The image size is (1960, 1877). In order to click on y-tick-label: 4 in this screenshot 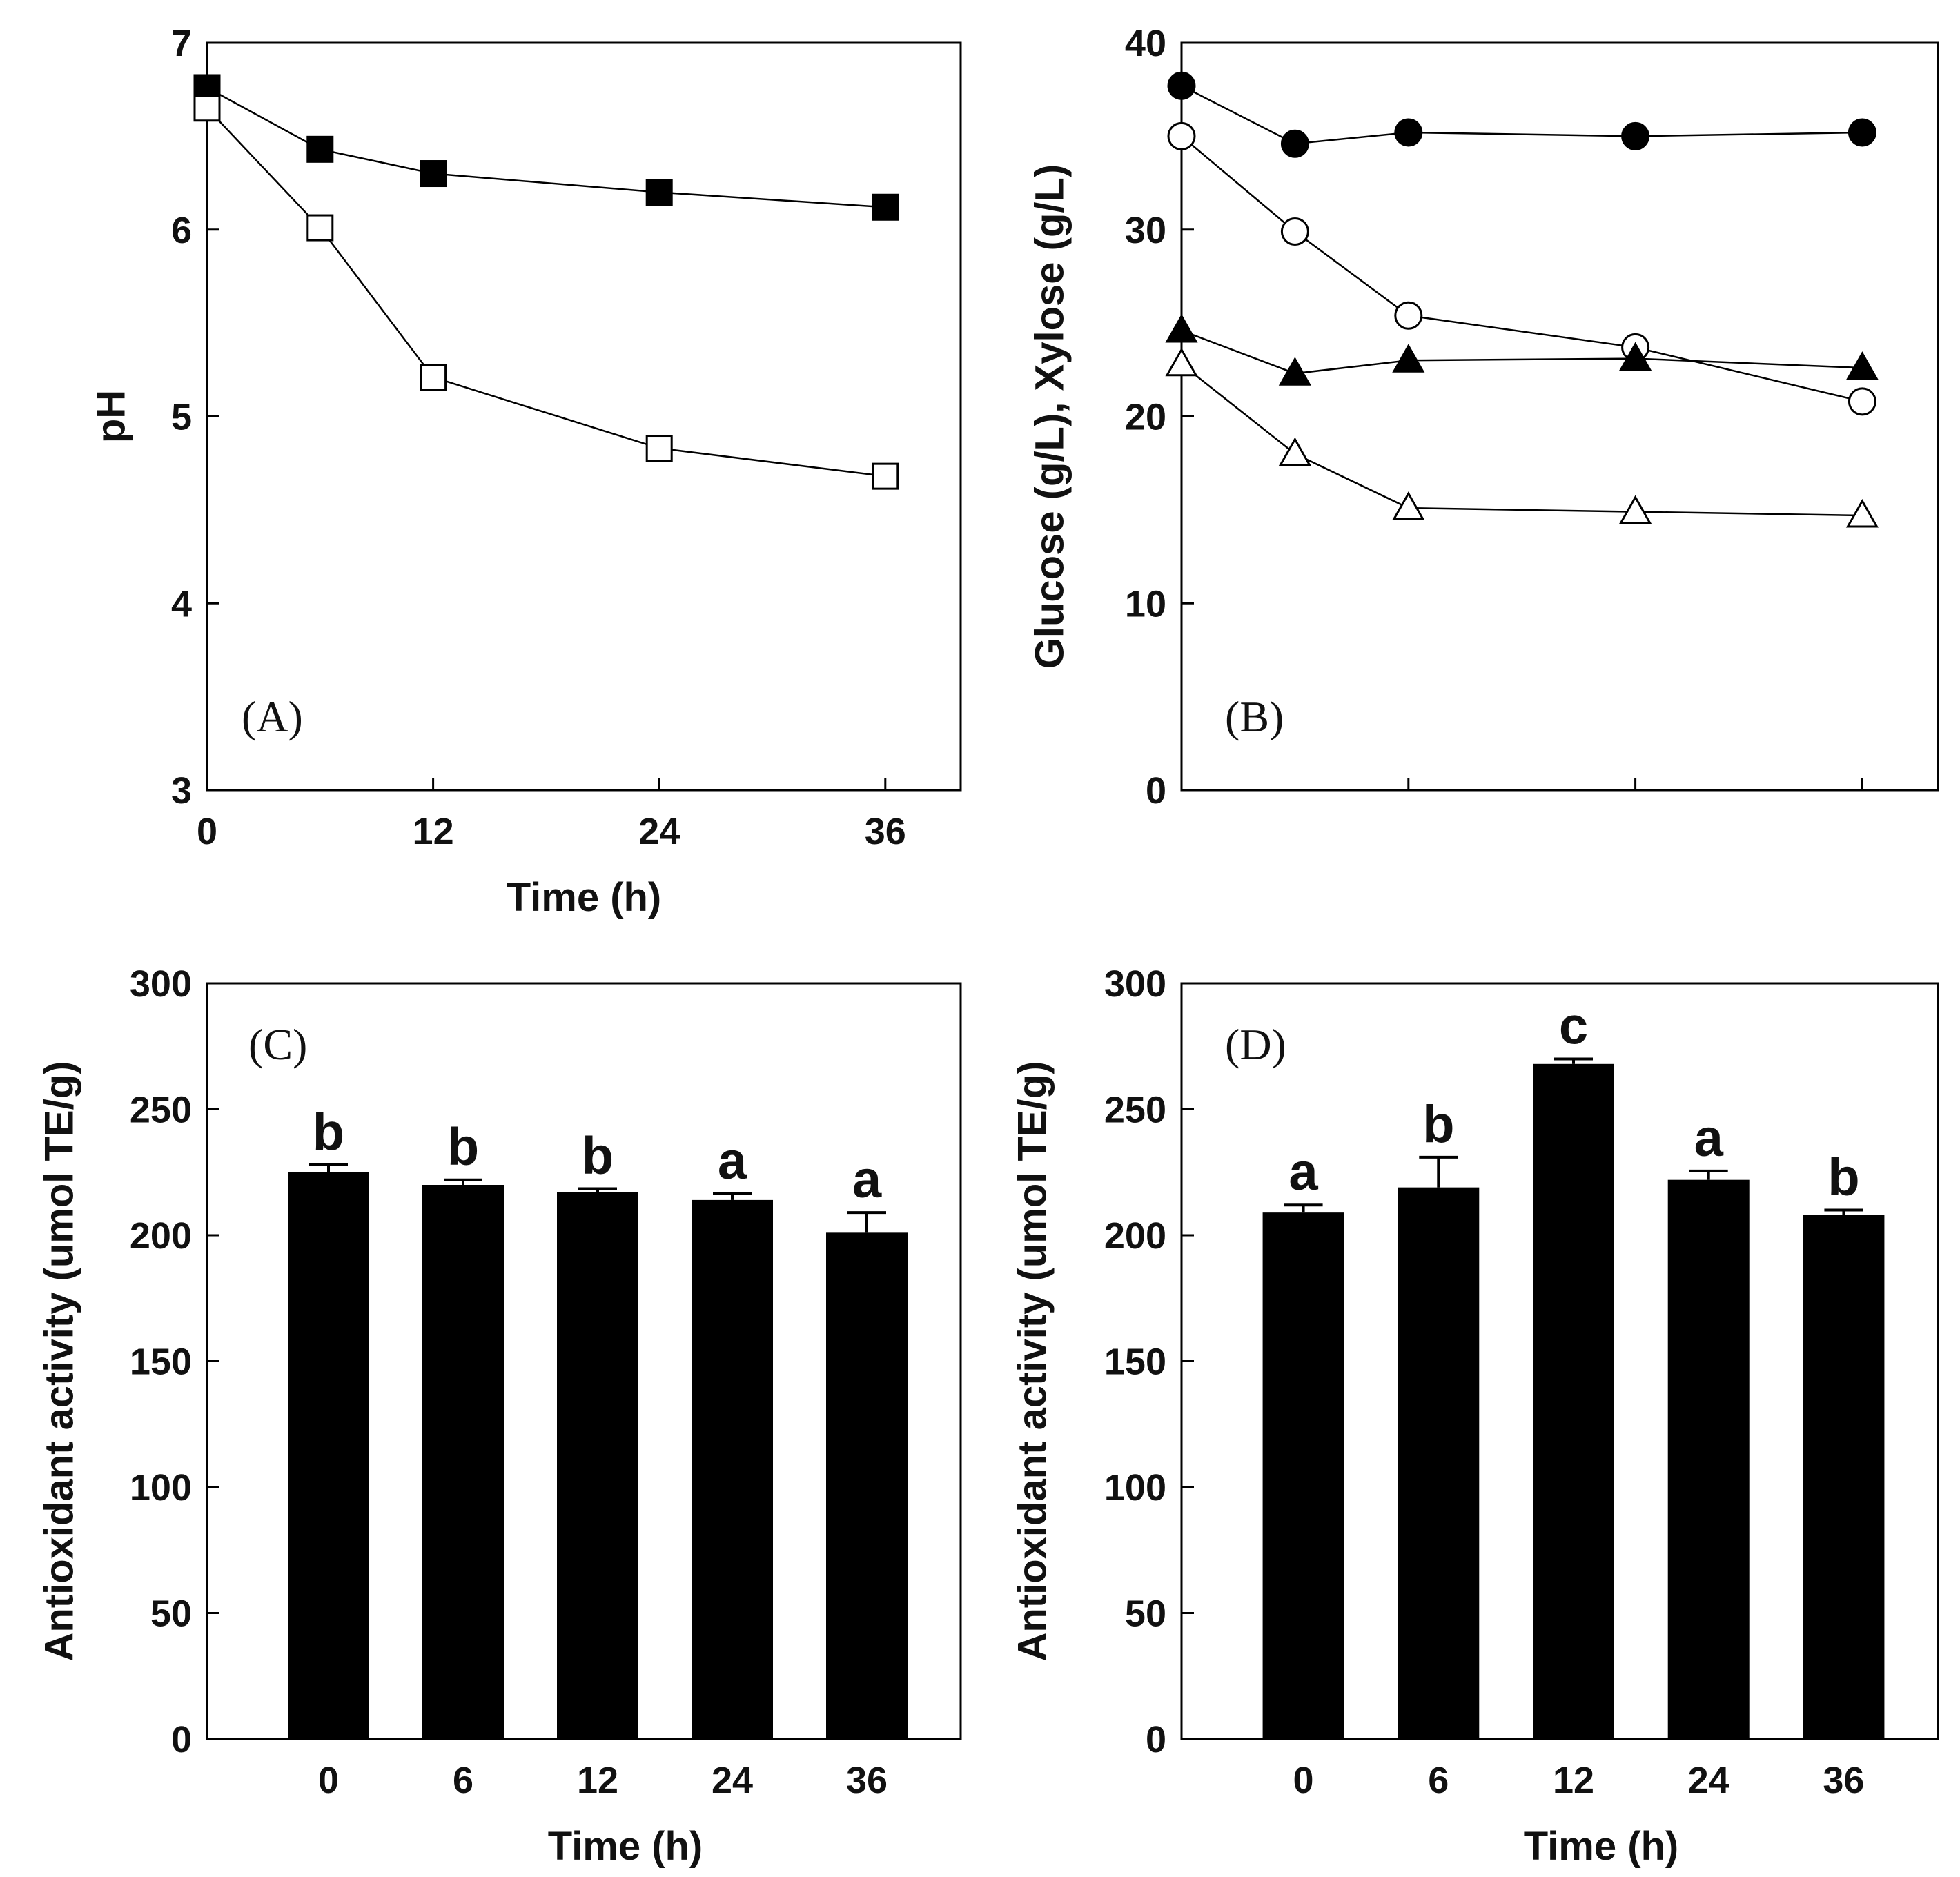, I will do `click(181, 604)`.